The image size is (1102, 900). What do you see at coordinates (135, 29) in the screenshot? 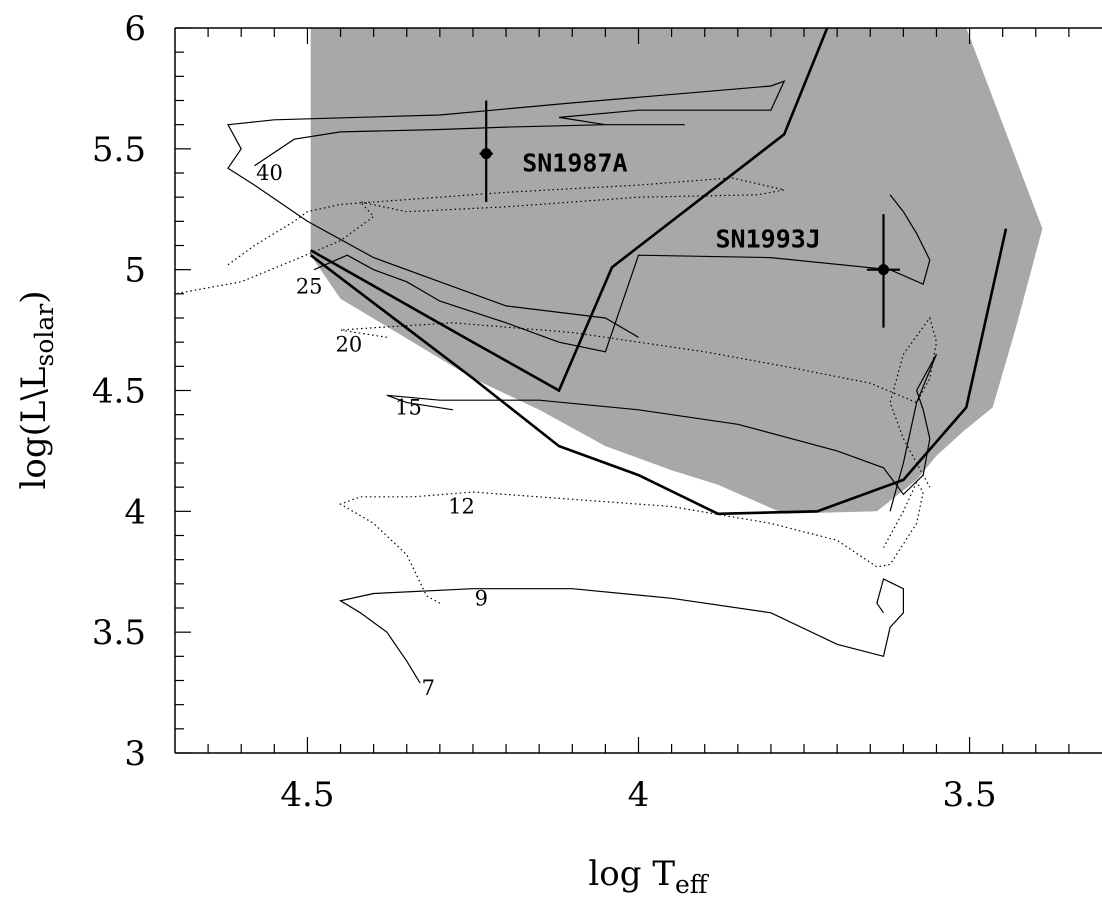
I see `y-tick-label: 6` at bounding box center [135, 29].